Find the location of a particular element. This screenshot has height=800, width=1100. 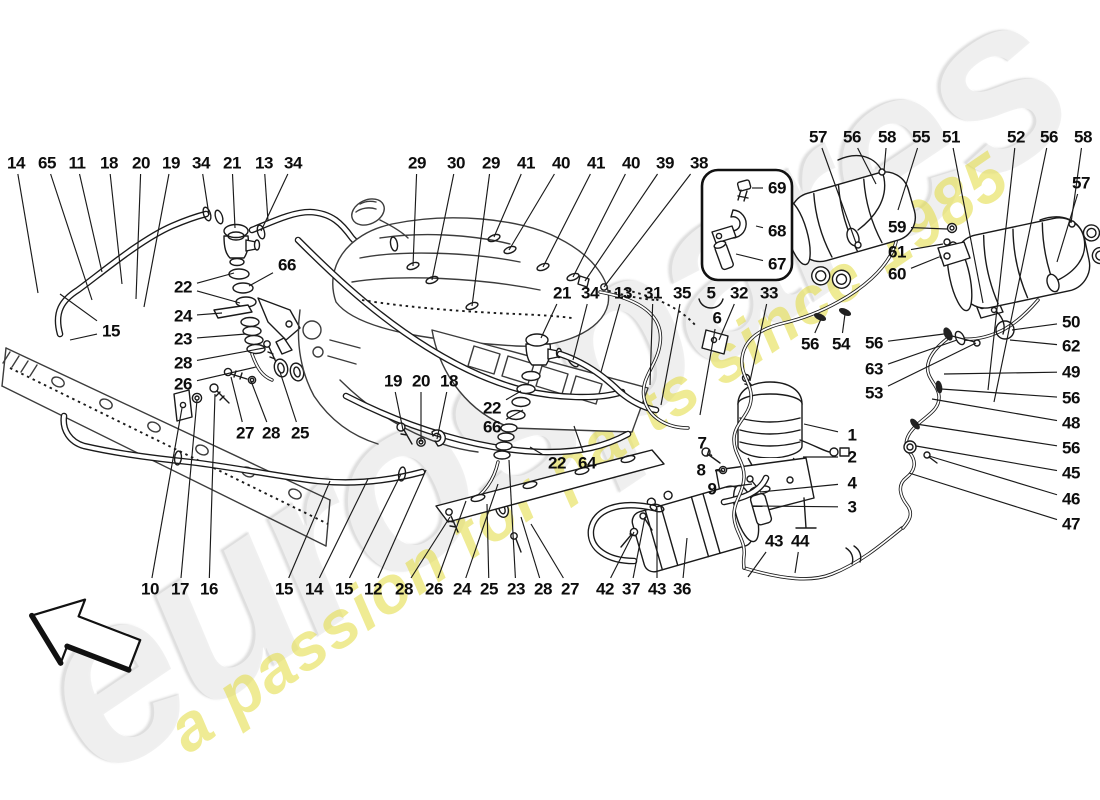

part-callout-55: 55 is located at coordinates (921, 137).